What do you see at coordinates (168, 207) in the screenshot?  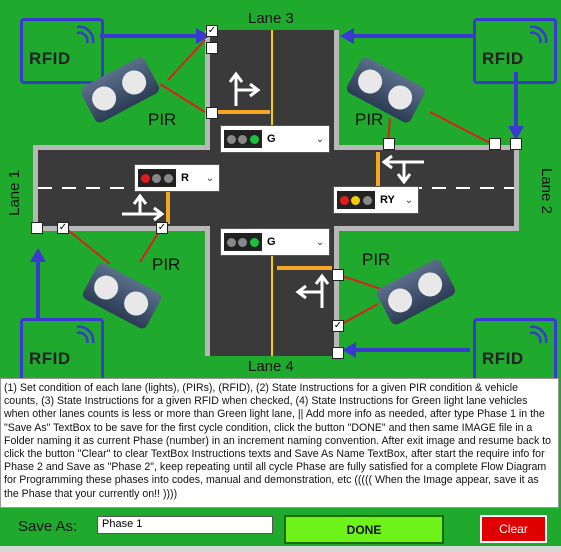 I see `stop-line-west` at bounding box center [168, 207].